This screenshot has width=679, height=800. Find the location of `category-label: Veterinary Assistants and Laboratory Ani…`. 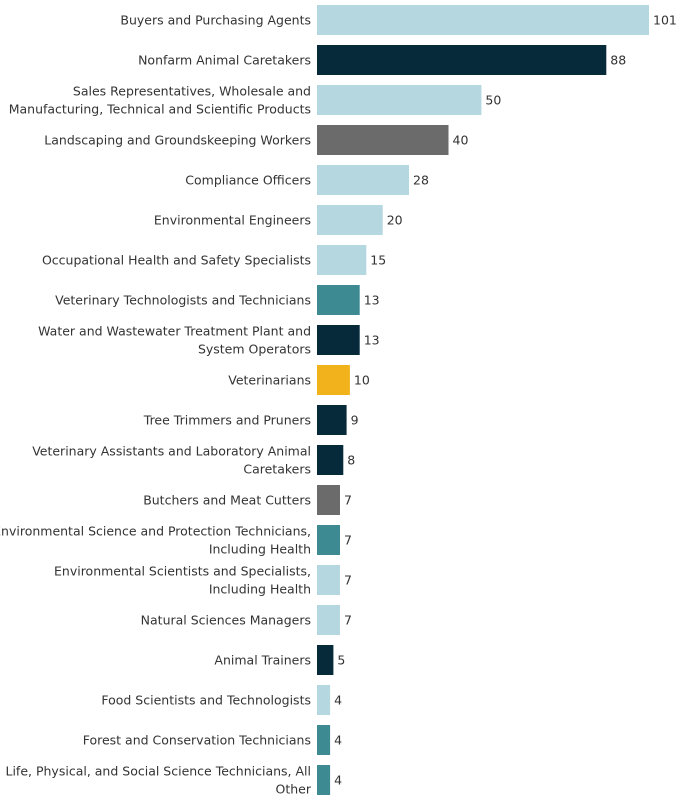

category-label: Veterinary Assistants and Laboratory Ani… is located at coordinates (171, 460).